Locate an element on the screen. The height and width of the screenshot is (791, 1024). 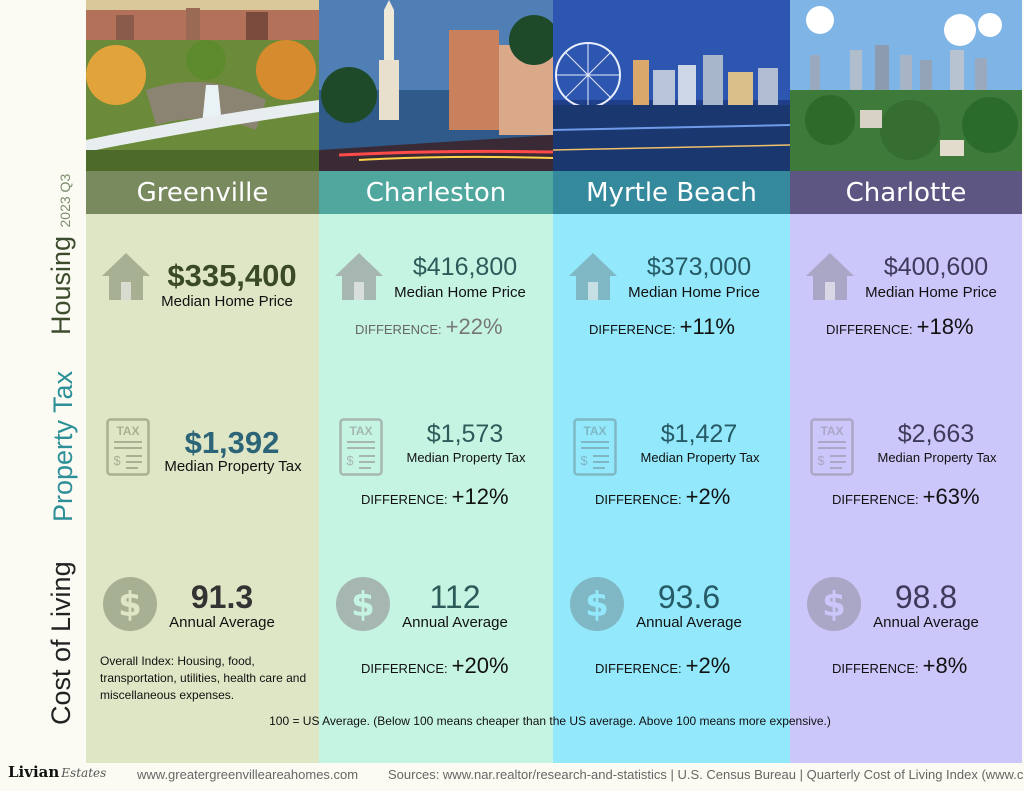
cost-of-living-index: 91.3 is located at coordinates (222, 597).